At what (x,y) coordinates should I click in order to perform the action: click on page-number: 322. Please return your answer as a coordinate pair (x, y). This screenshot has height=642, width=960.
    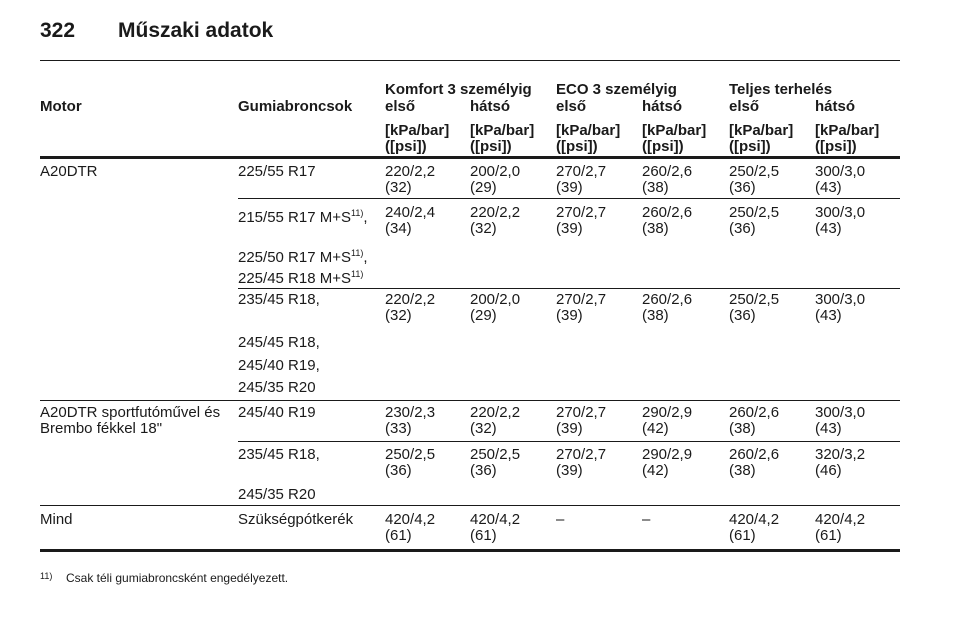
    Looking at the image, I should click on (58, 30).